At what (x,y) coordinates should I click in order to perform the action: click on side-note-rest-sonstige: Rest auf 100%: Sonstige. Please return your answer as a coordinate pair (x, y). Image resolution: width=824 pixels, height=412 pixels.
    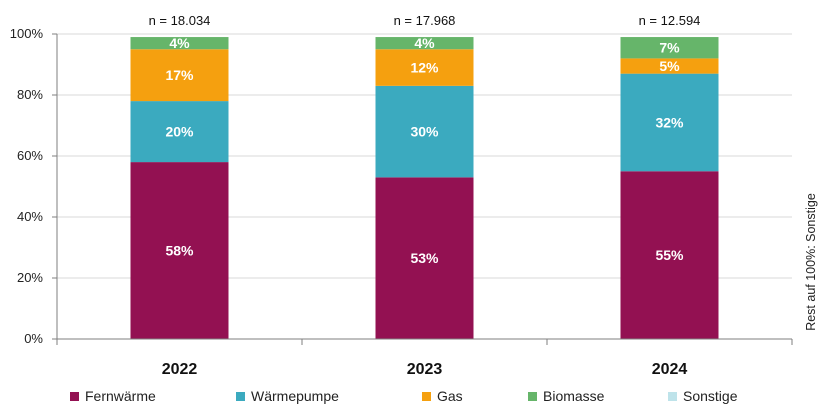
    Looking at the image, I should click on (811, 262).